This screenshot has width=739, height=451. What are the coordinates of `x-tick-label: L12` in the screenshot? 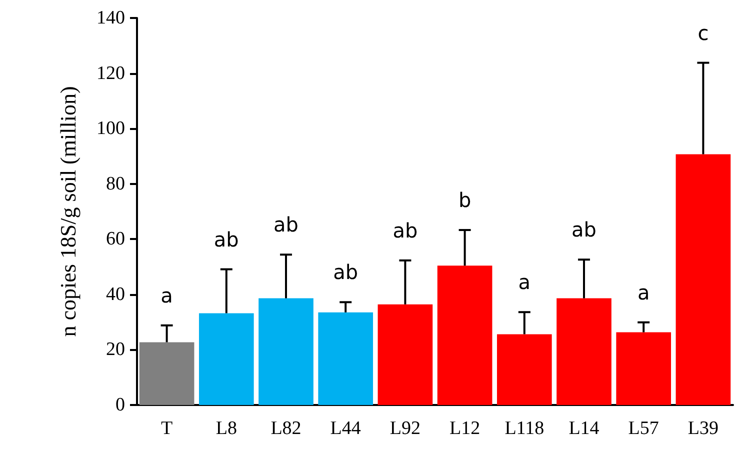 It's located at (464, 428).